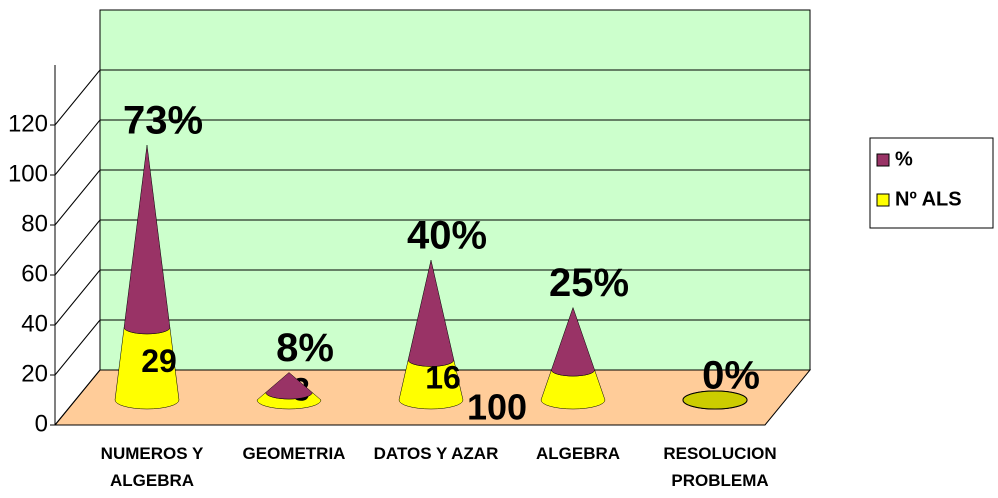 Image resolution: width=998 pixels, height=498 pixels. What do you see at coordinates (34, 373) in the screenshot?
I see `y-tick-label: 20` at bounding box center [34, 373].